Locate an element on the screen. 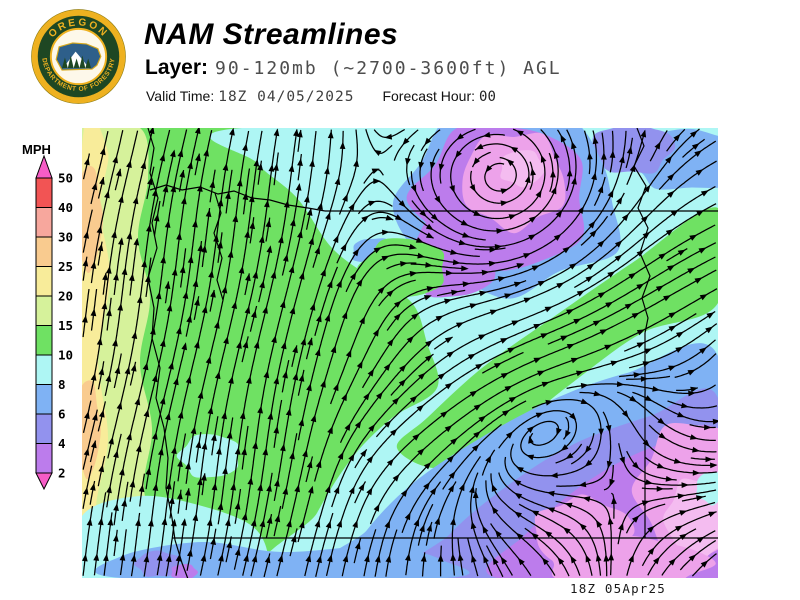  legend-tick-label: 50 is located at coordinates (65, 178).